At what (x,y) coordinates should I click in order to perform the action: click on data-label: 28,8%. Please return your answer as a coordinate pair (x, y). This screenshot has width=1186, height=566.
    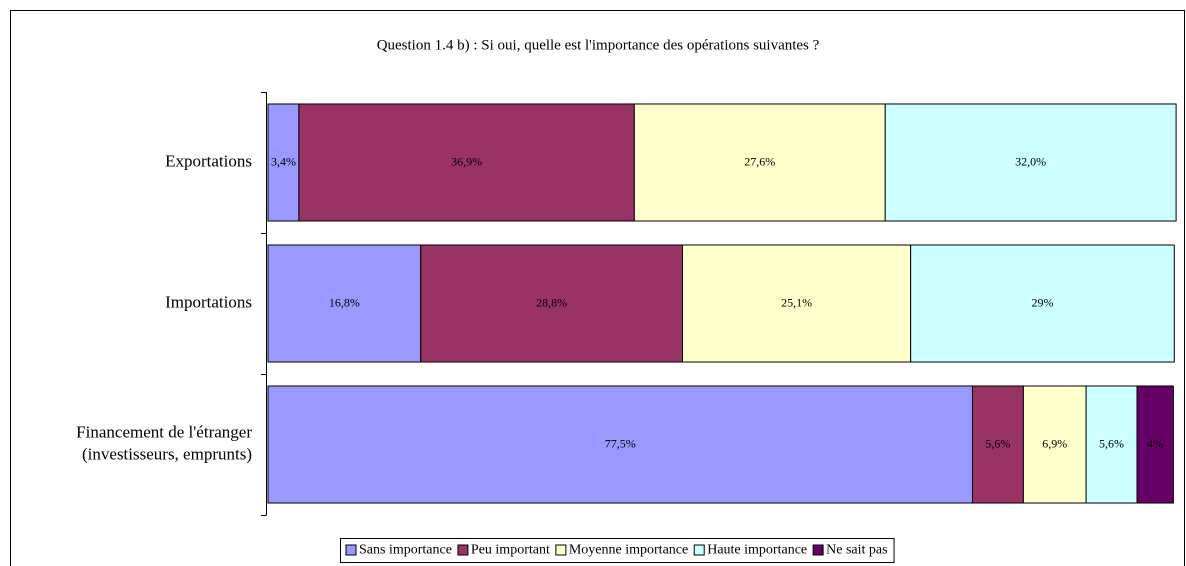
    Looking at the image, I should click on (551, 302).